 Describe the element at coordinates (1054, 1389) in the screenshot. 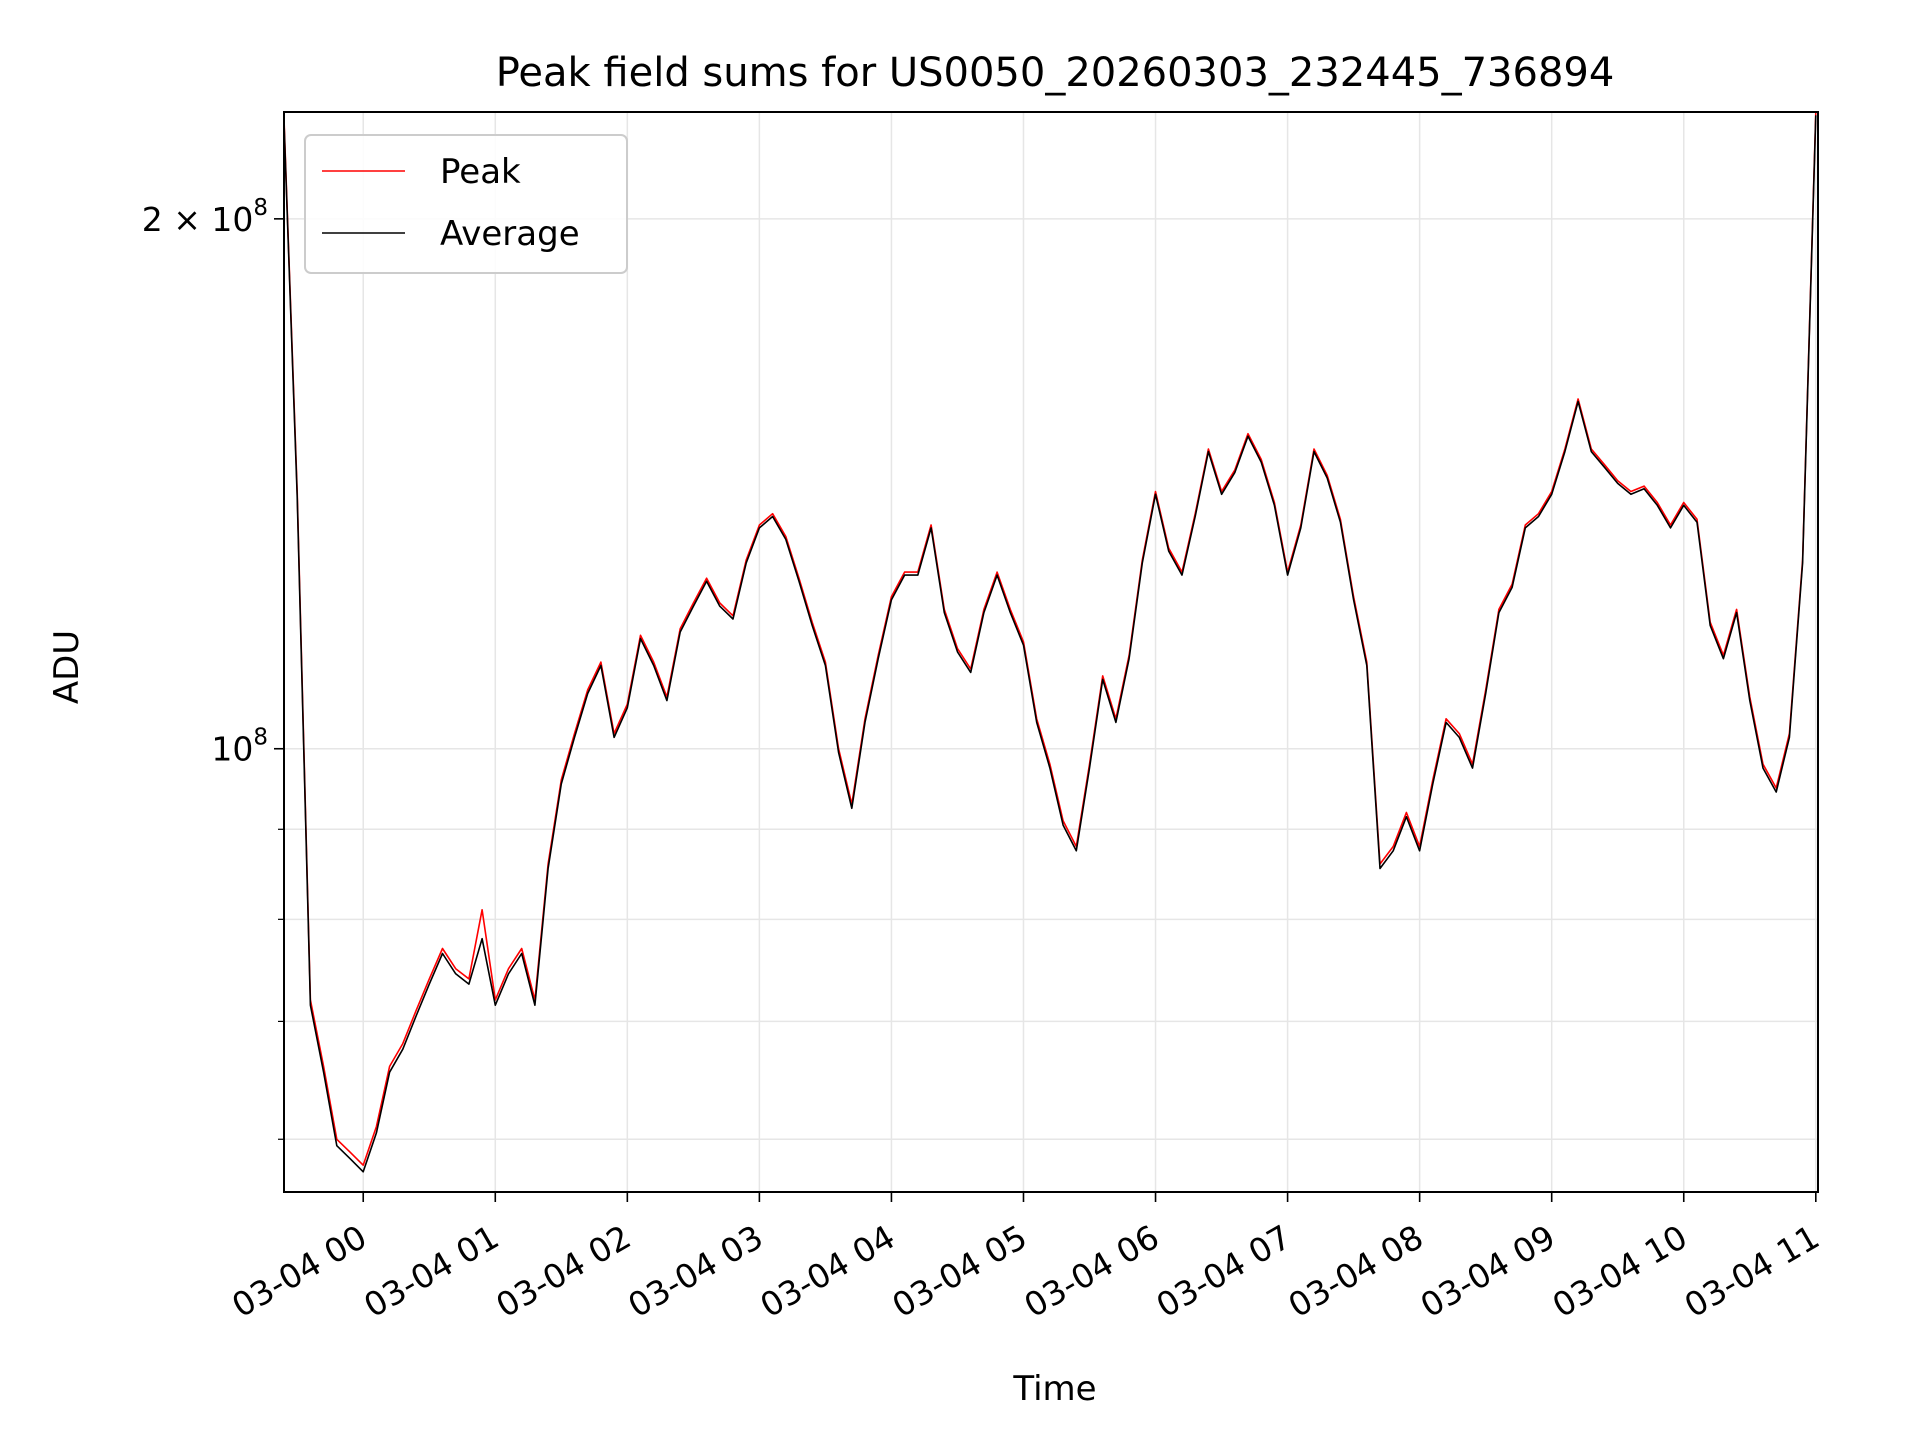

I see `x-axis-label: Time` at that location.